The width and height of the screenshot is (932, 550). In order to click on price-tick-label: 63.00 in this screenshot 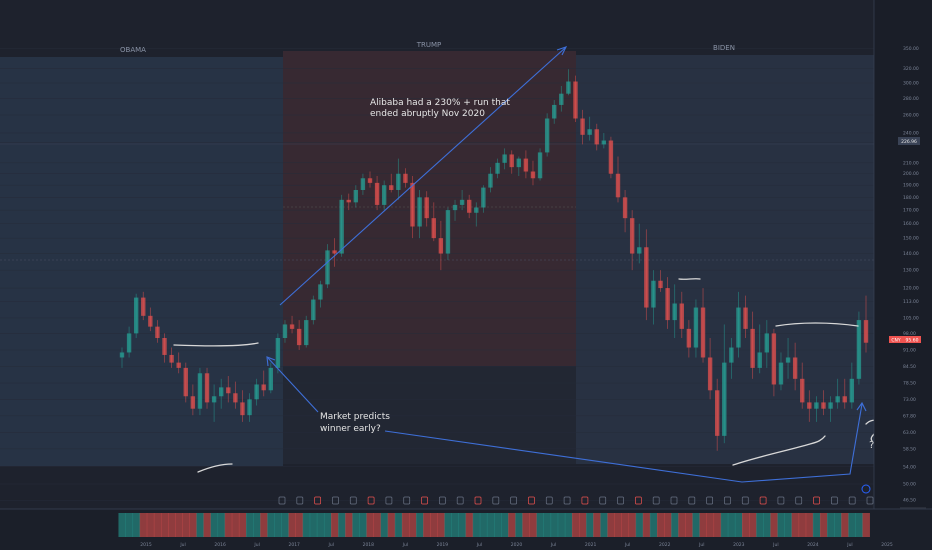, I will do `click(909, 433)`.